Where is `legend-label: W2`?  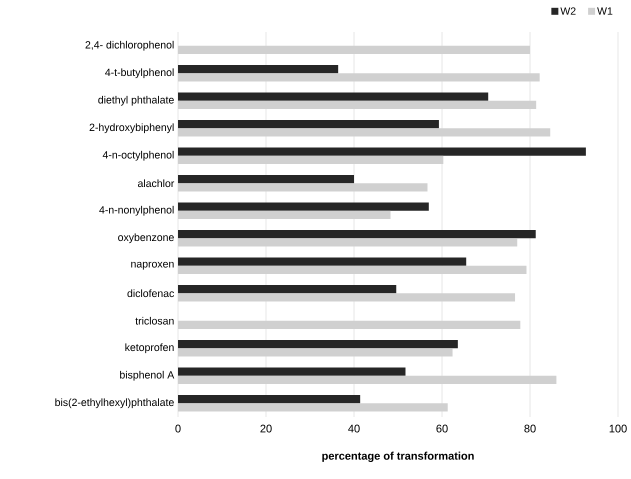 legend-label: W2 is located at coordinates (568, 11).